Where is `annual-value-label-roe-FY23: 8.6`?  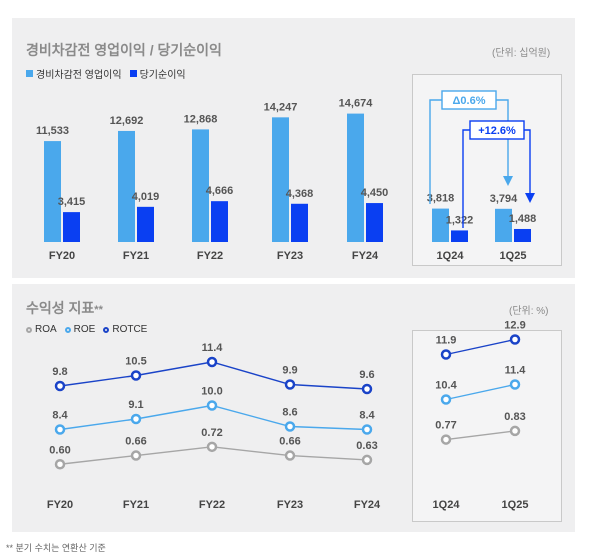 annual-value-label-roe-FY23: 8.6 is located at coordinates (289, 413).